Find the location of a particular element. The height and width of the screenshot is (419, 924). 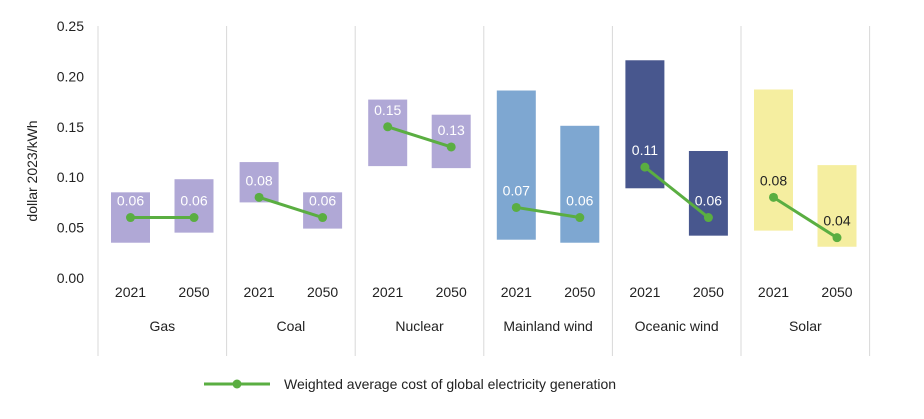

y-axis-ticks: 0.00 0.05 0.10 0.15 0.20 0.25 is located at coordinates (70, 152).